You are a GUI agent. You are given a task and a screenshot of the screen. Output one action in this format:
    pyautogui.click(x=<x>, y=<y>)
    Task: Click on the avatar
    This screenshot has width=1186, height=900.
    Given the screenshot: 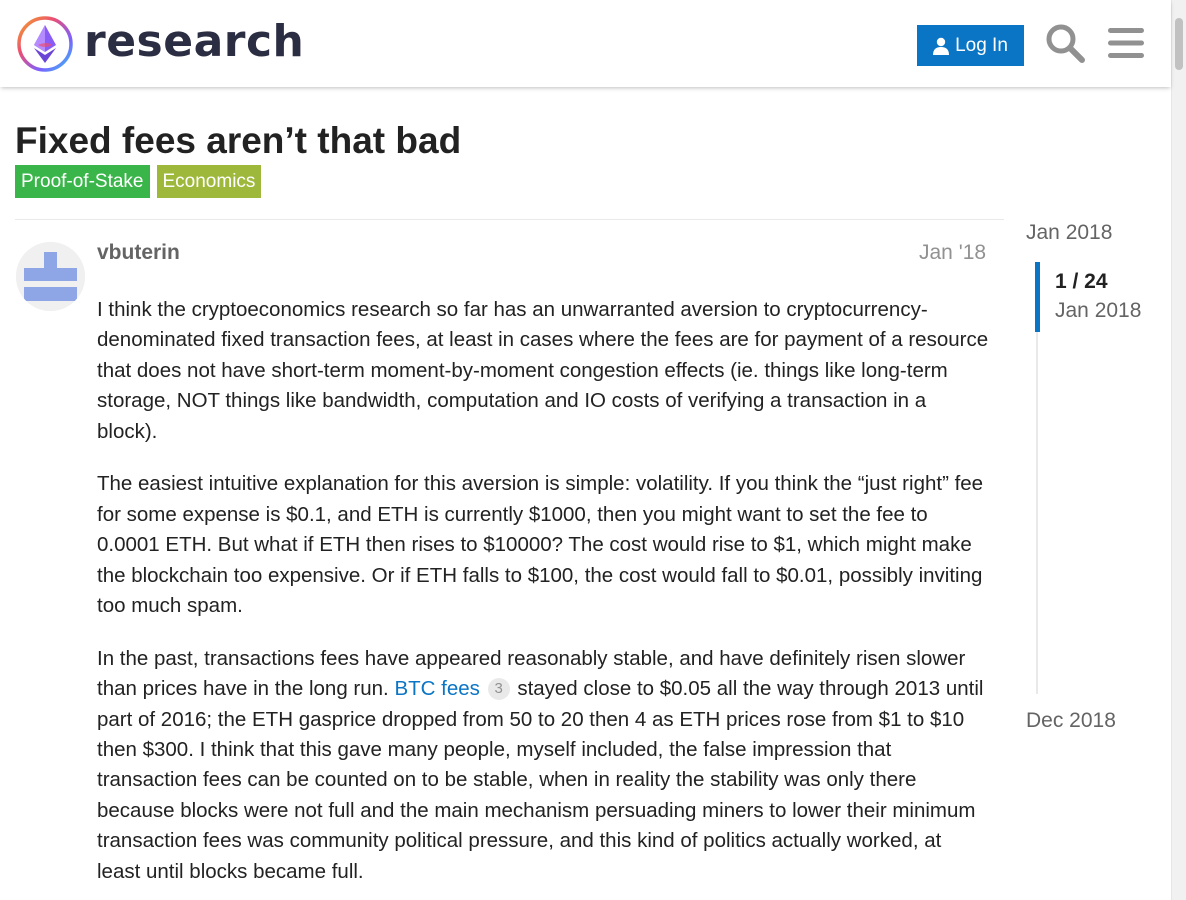 What is the action you would take?
    pyautogui.click(x=50, y=276)
    